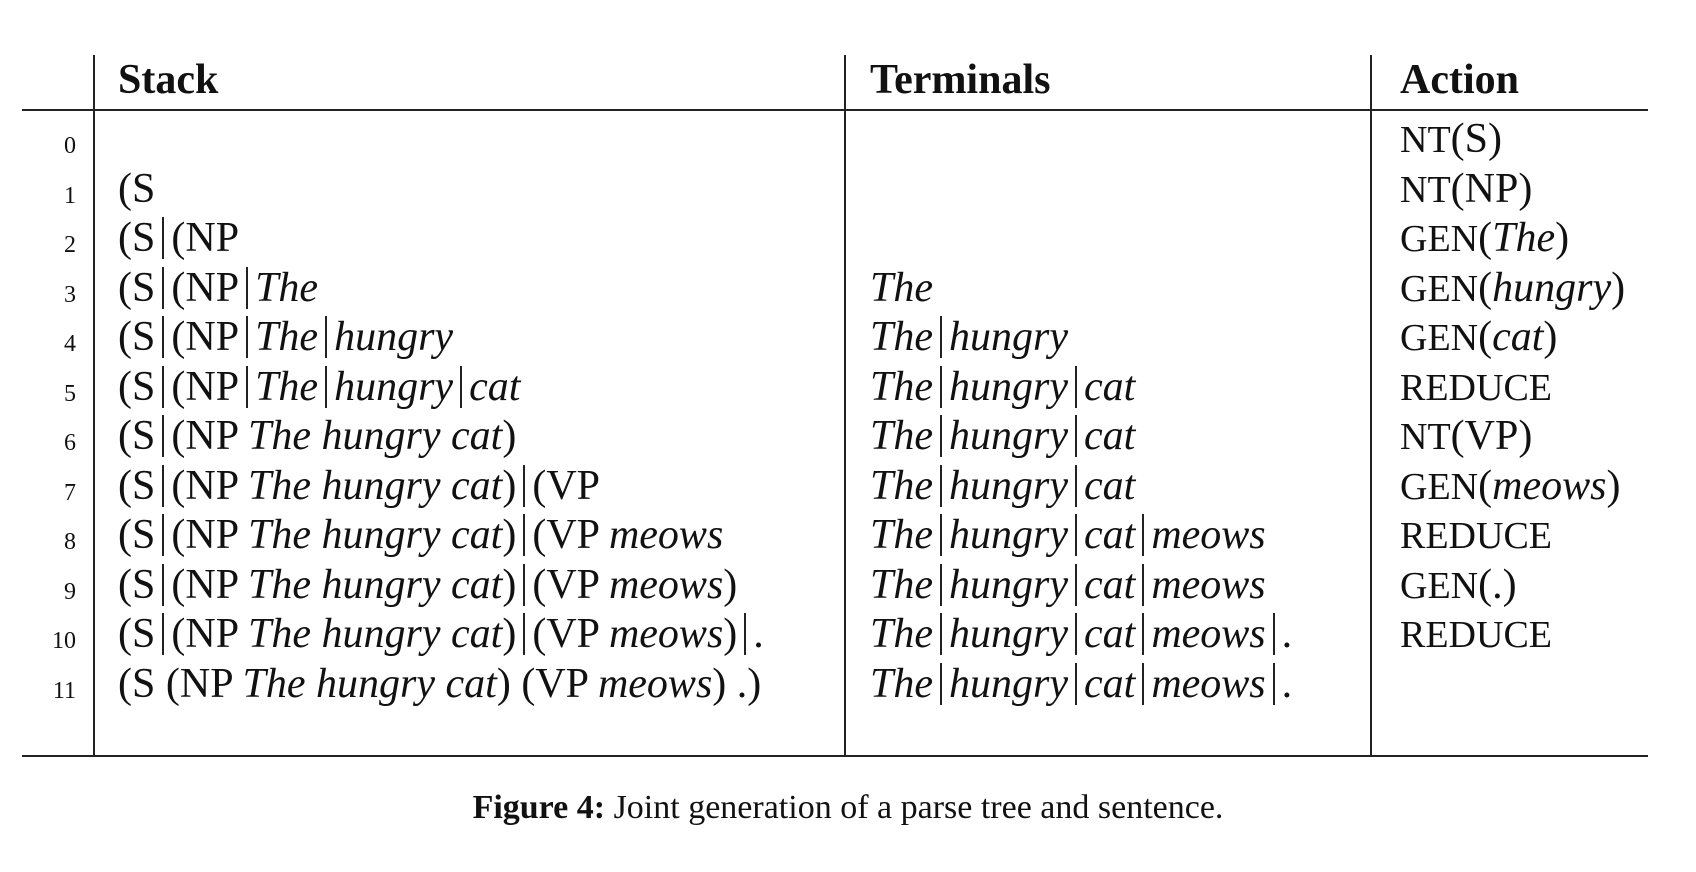  Describe the element at coordinates (64, 690) in the screenshot. I see `row-index: 11` at that location.